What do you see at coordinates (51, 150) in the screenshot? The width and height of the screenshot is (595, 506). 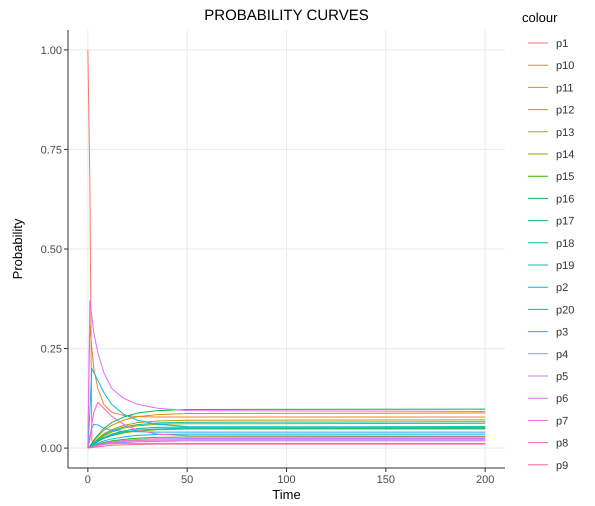 I see `y-tick-label: 0.75` at bounding box center [51, 150].